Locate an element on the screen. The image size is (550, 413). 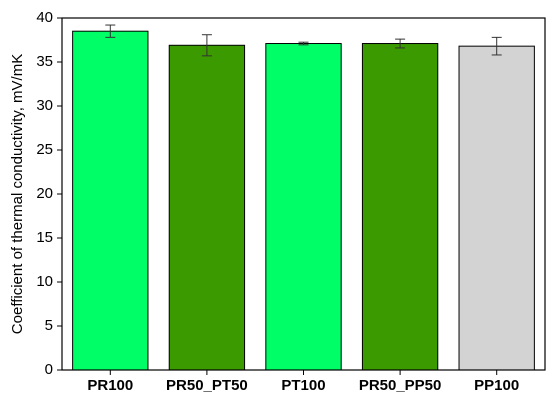
y-tick-label: 0 is located at coordinates (49, 369).